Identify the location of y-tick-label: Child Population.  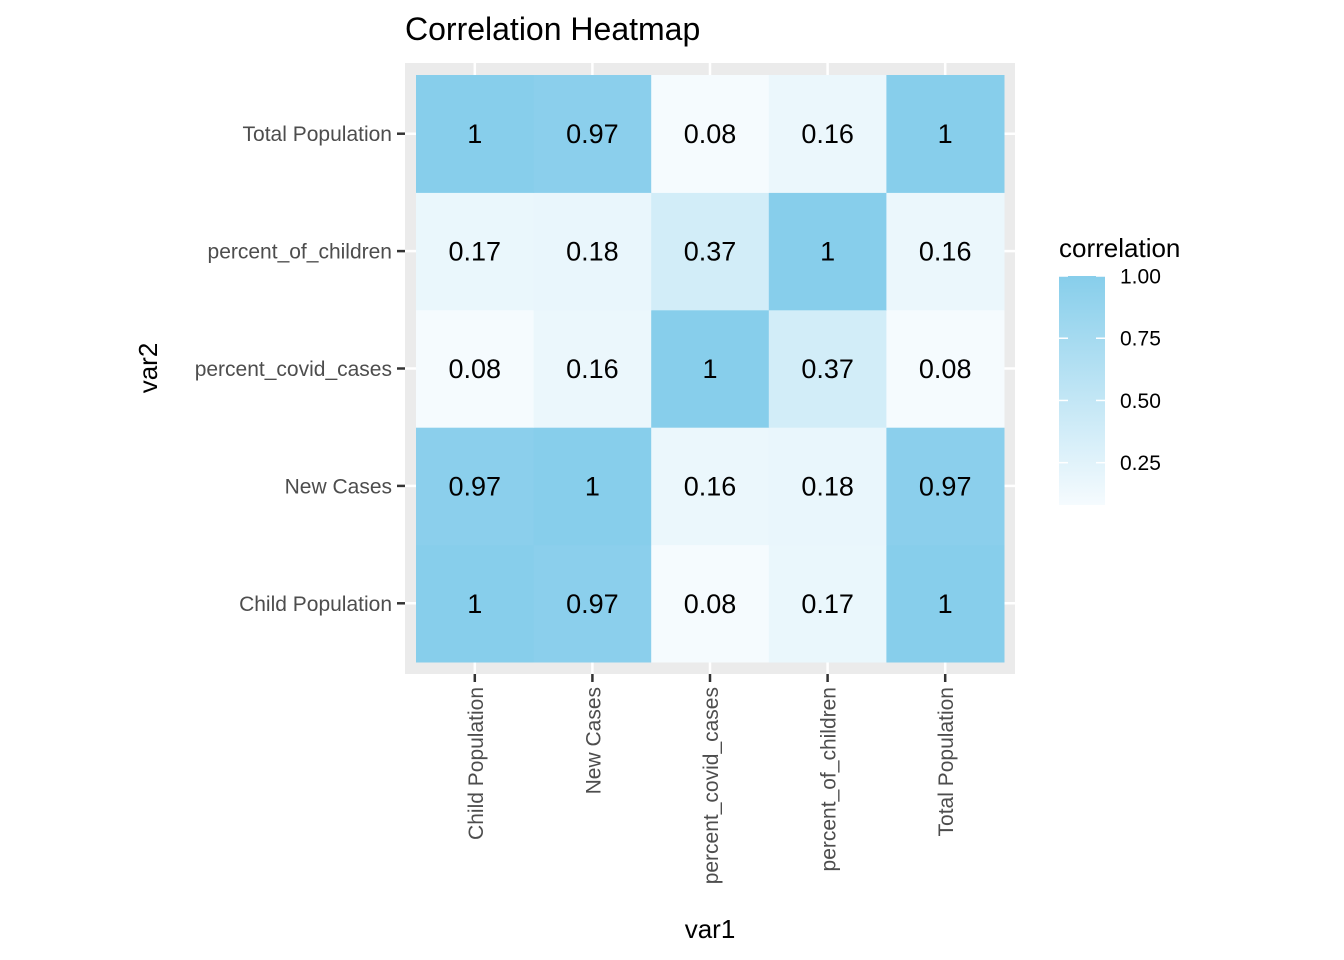
(315, 604).